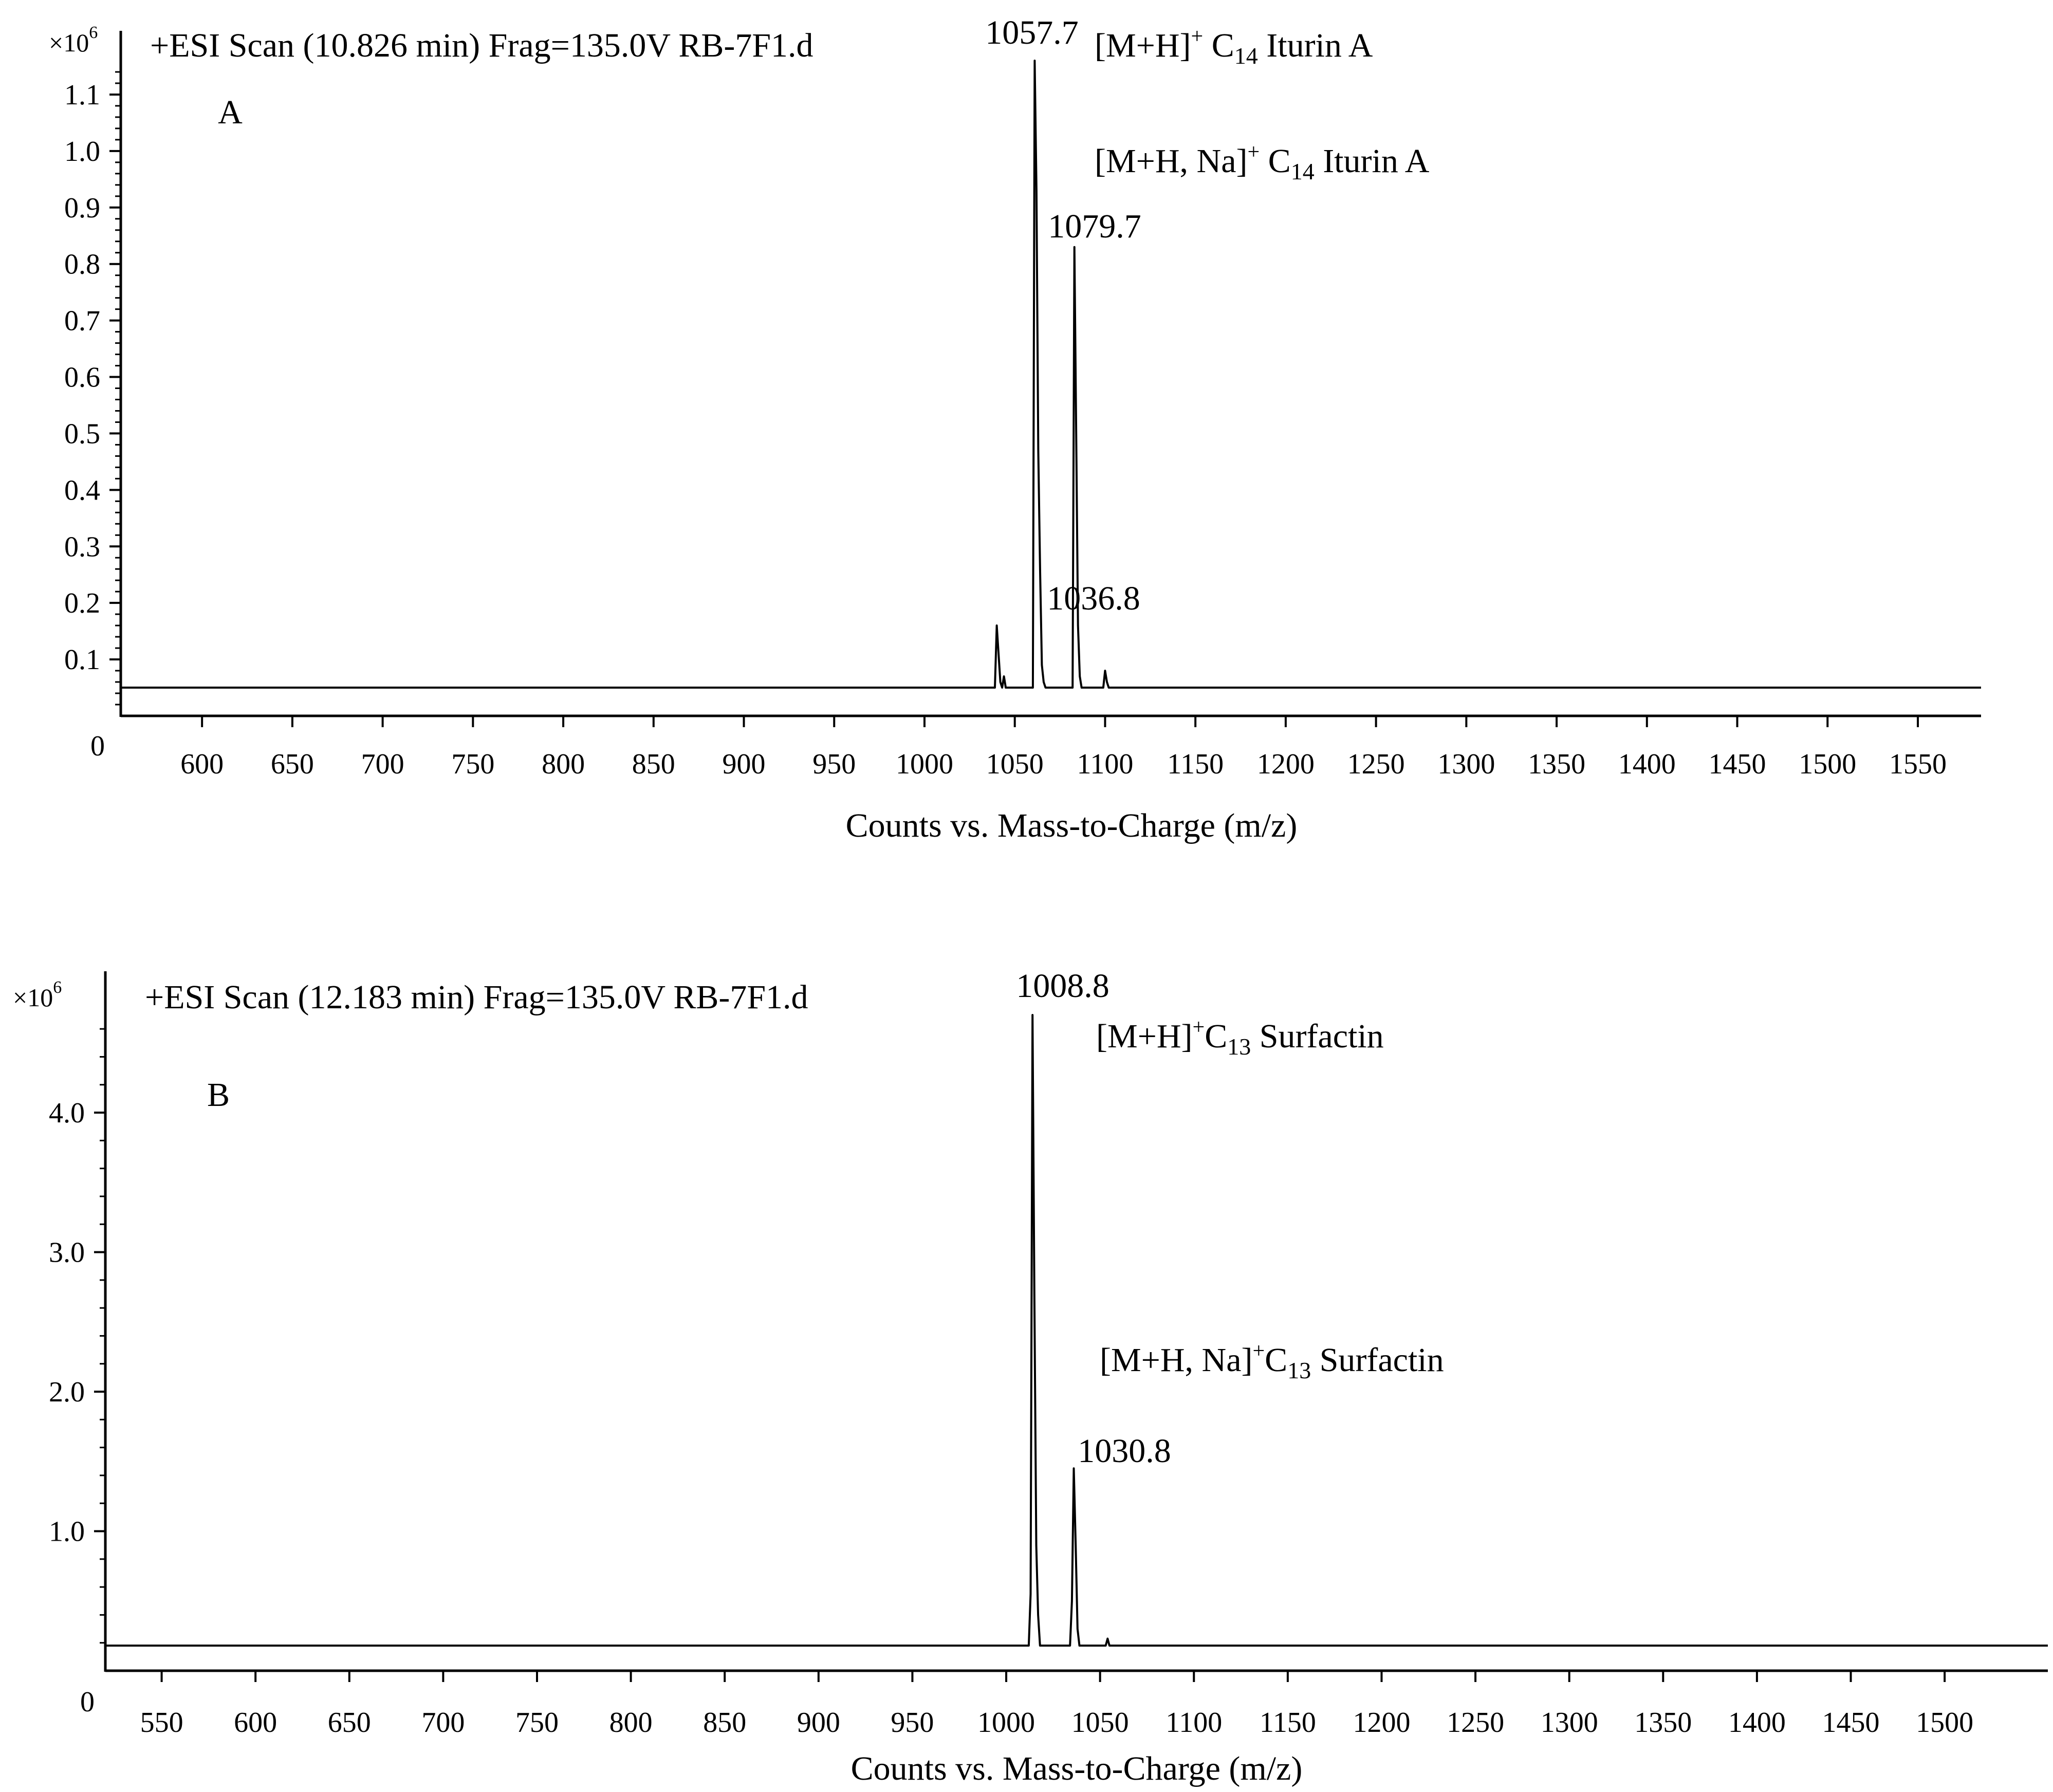 The width and height of the screenshot is (2053, 1792). What do you see at coordinates (82, 208) in the screenshot?
I see `panel-a-y-tick-label: 0.9` at bounding box center [82, 208].